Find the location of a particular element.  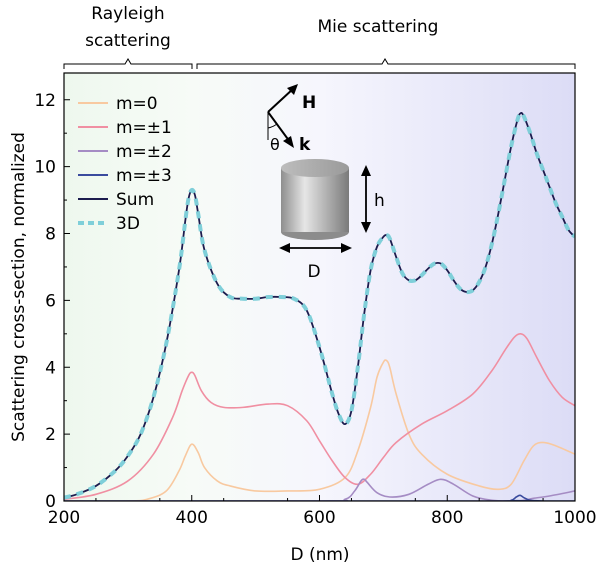

cylinder-icon is located at coordinates (315, 199).